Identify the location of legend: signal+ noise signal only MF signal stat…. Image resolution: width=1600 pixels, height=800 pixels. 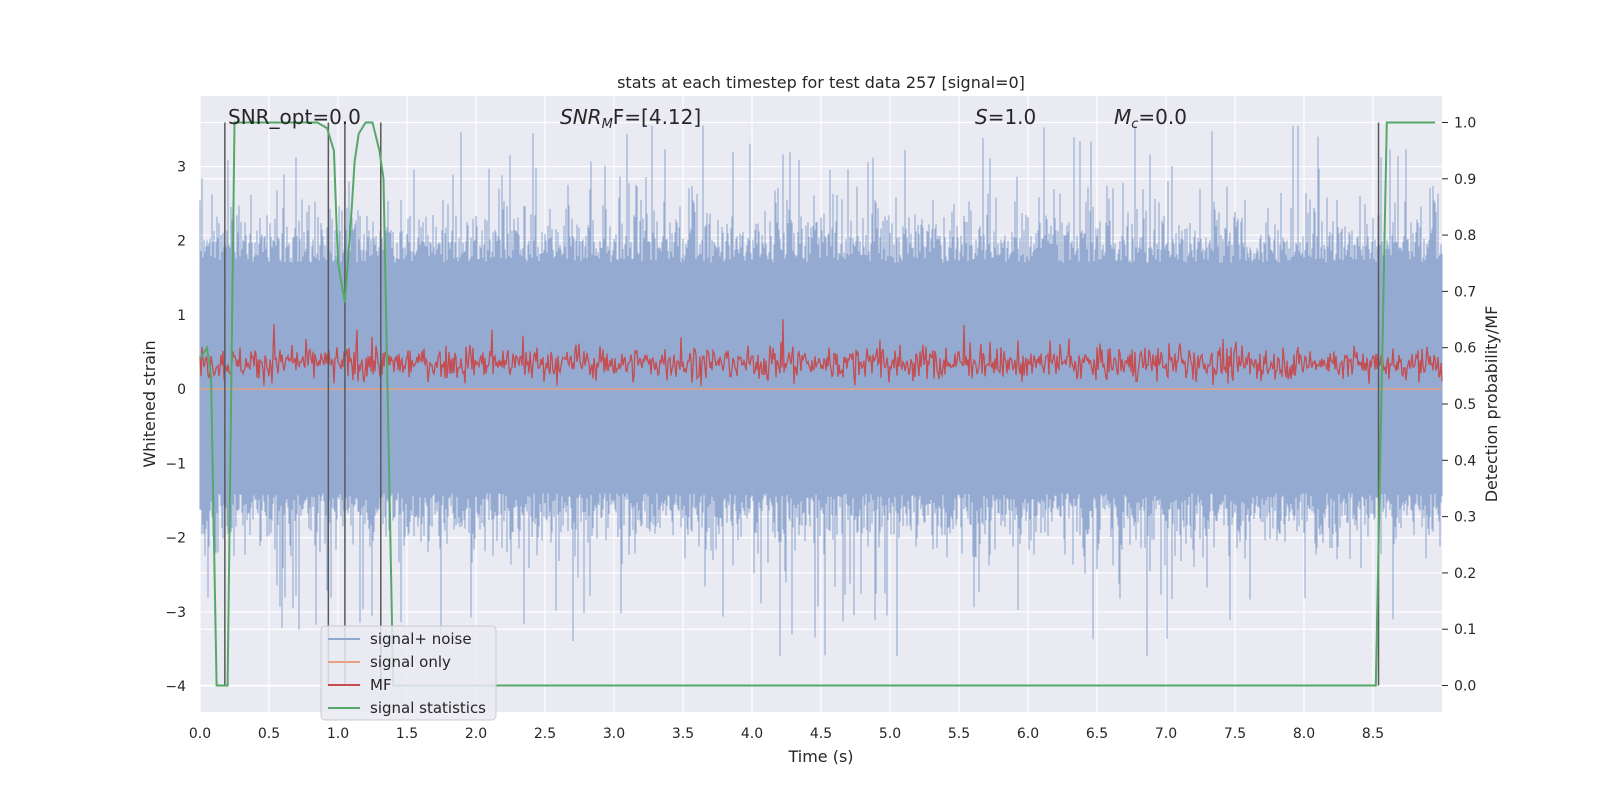
(408, 673).